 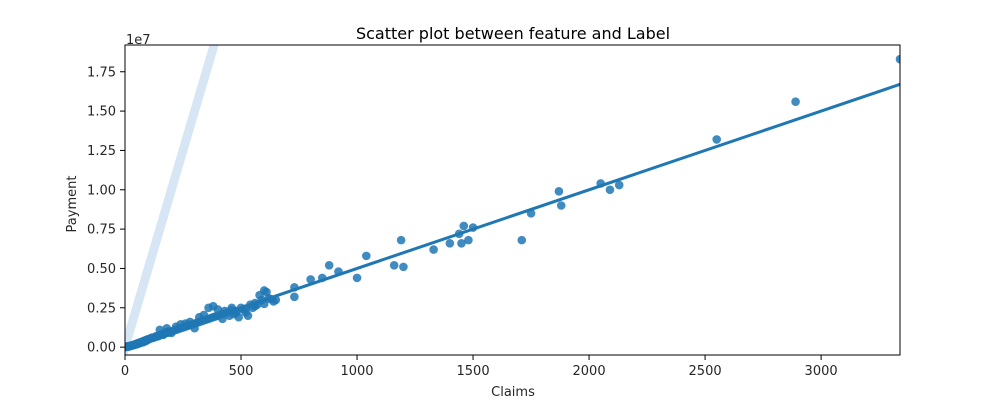 I want to click on y-tick-label: 0.00, so click(x=101, y=348).